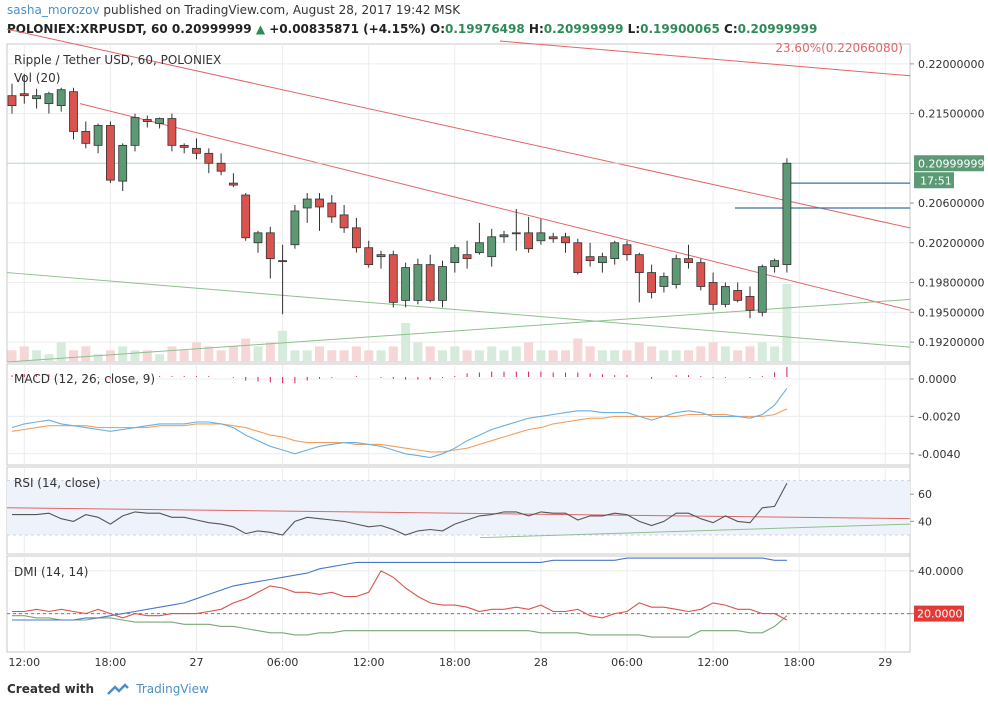 The width and height of the screenshot is (988, 707). Describe the element at coordinates (705, 58) in the screenshot. I see `trend-line-top` at that location.